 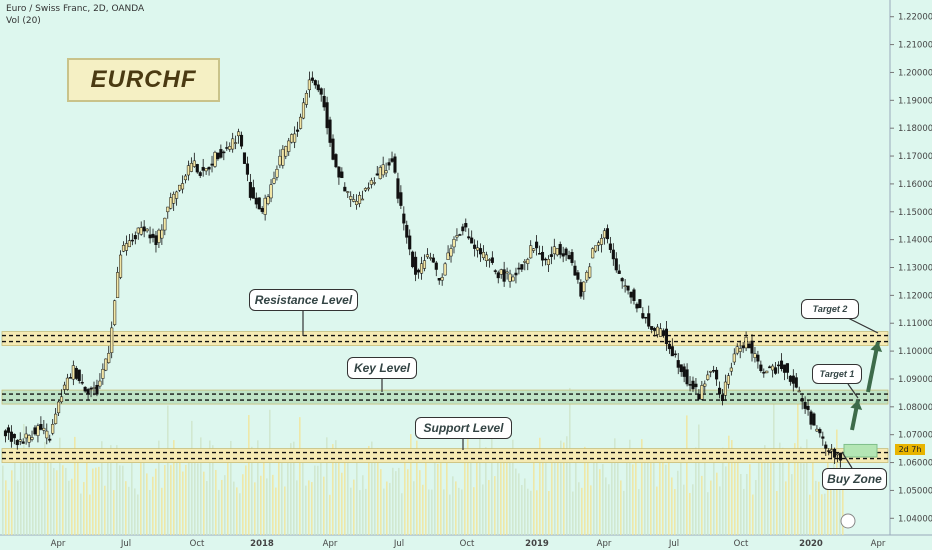 I want to click on y-tick-label: 1.13000, so click(x=915, y=269).